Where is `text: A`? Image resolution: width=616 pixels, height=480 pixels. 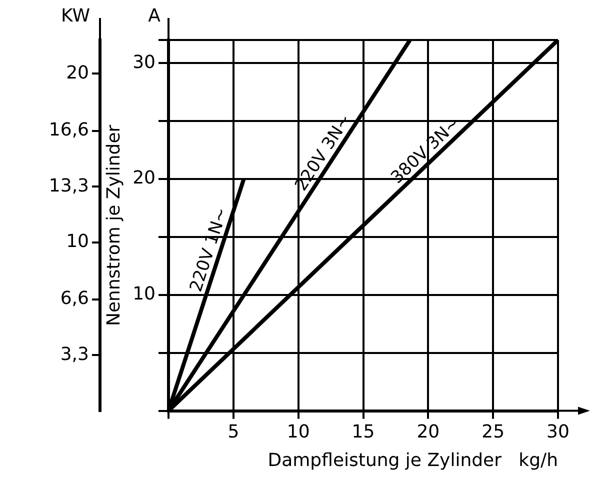 text: A is located at coordinates (155, 16).